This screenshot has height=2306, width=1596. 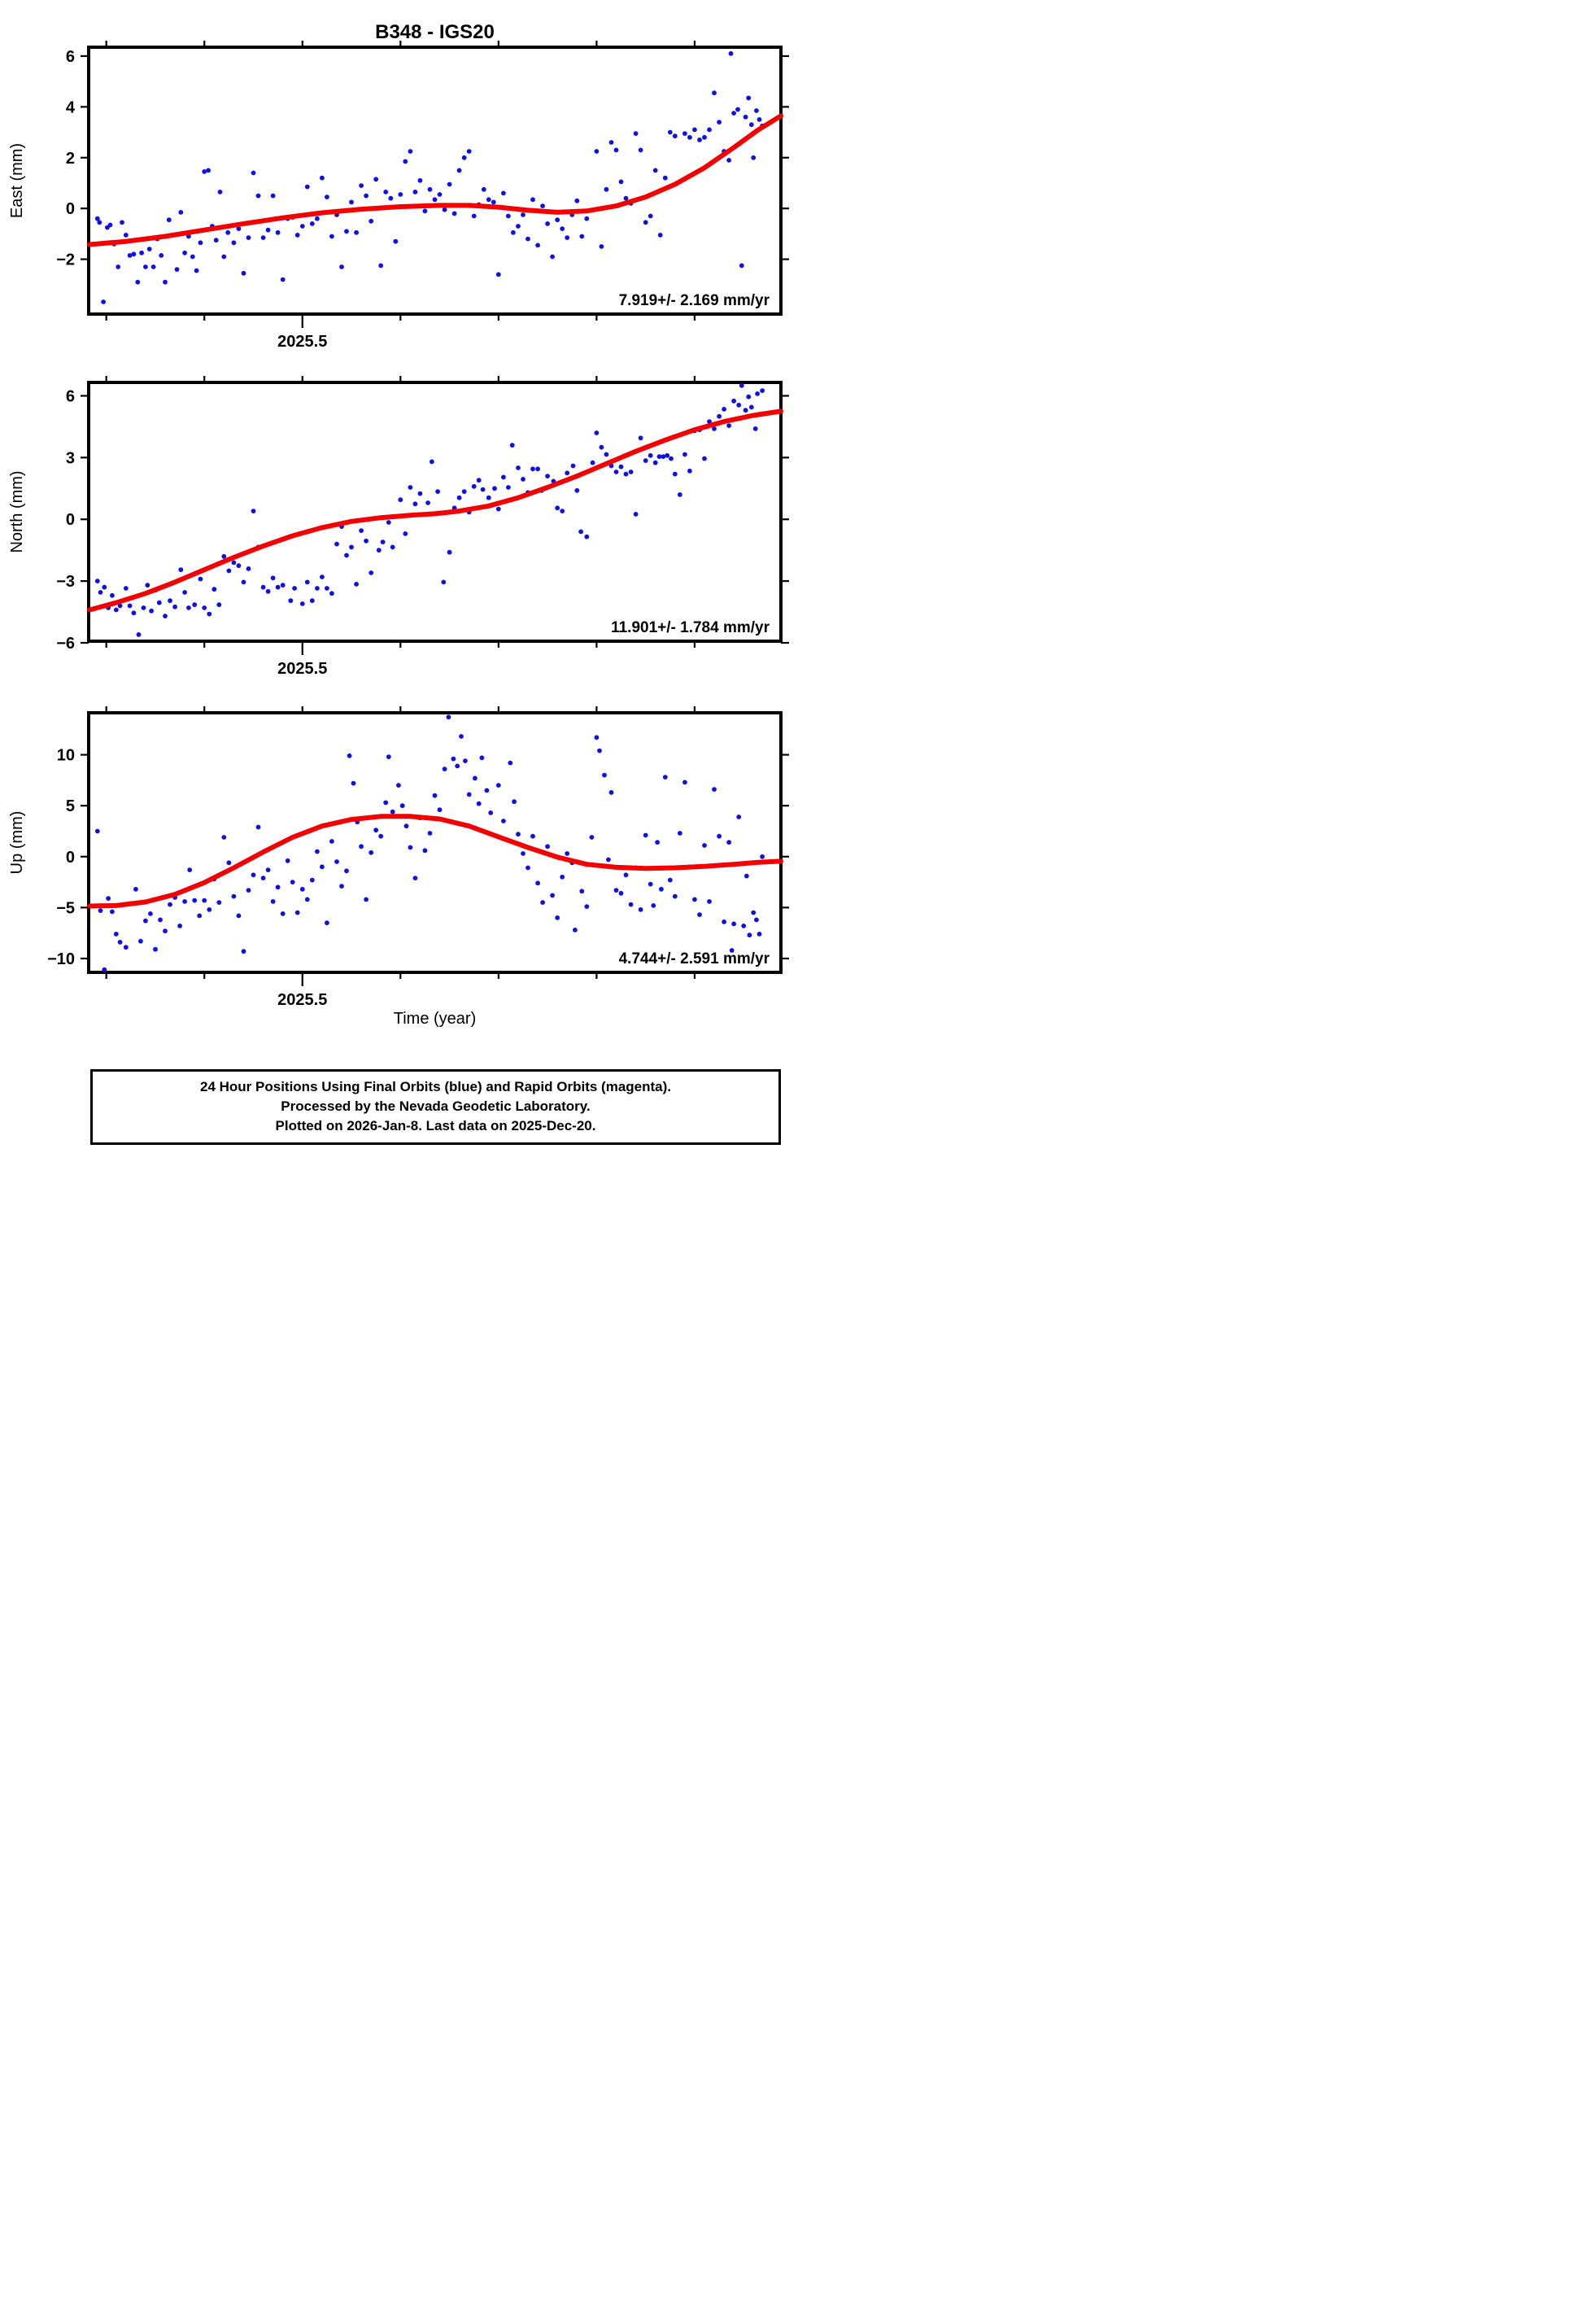 What do you see at coordinates (435, 515) in the screenshot?
I see `axis-ticks` at bounding box center [435, 515].